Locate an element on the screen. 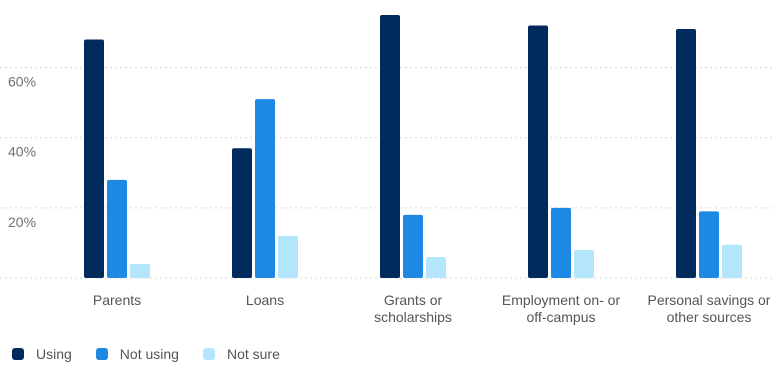 Image resolution: width=775 pixels, height=369 pixels. y-axis-ticks: 20% 40% 60% is located at coordinates (22, 152).